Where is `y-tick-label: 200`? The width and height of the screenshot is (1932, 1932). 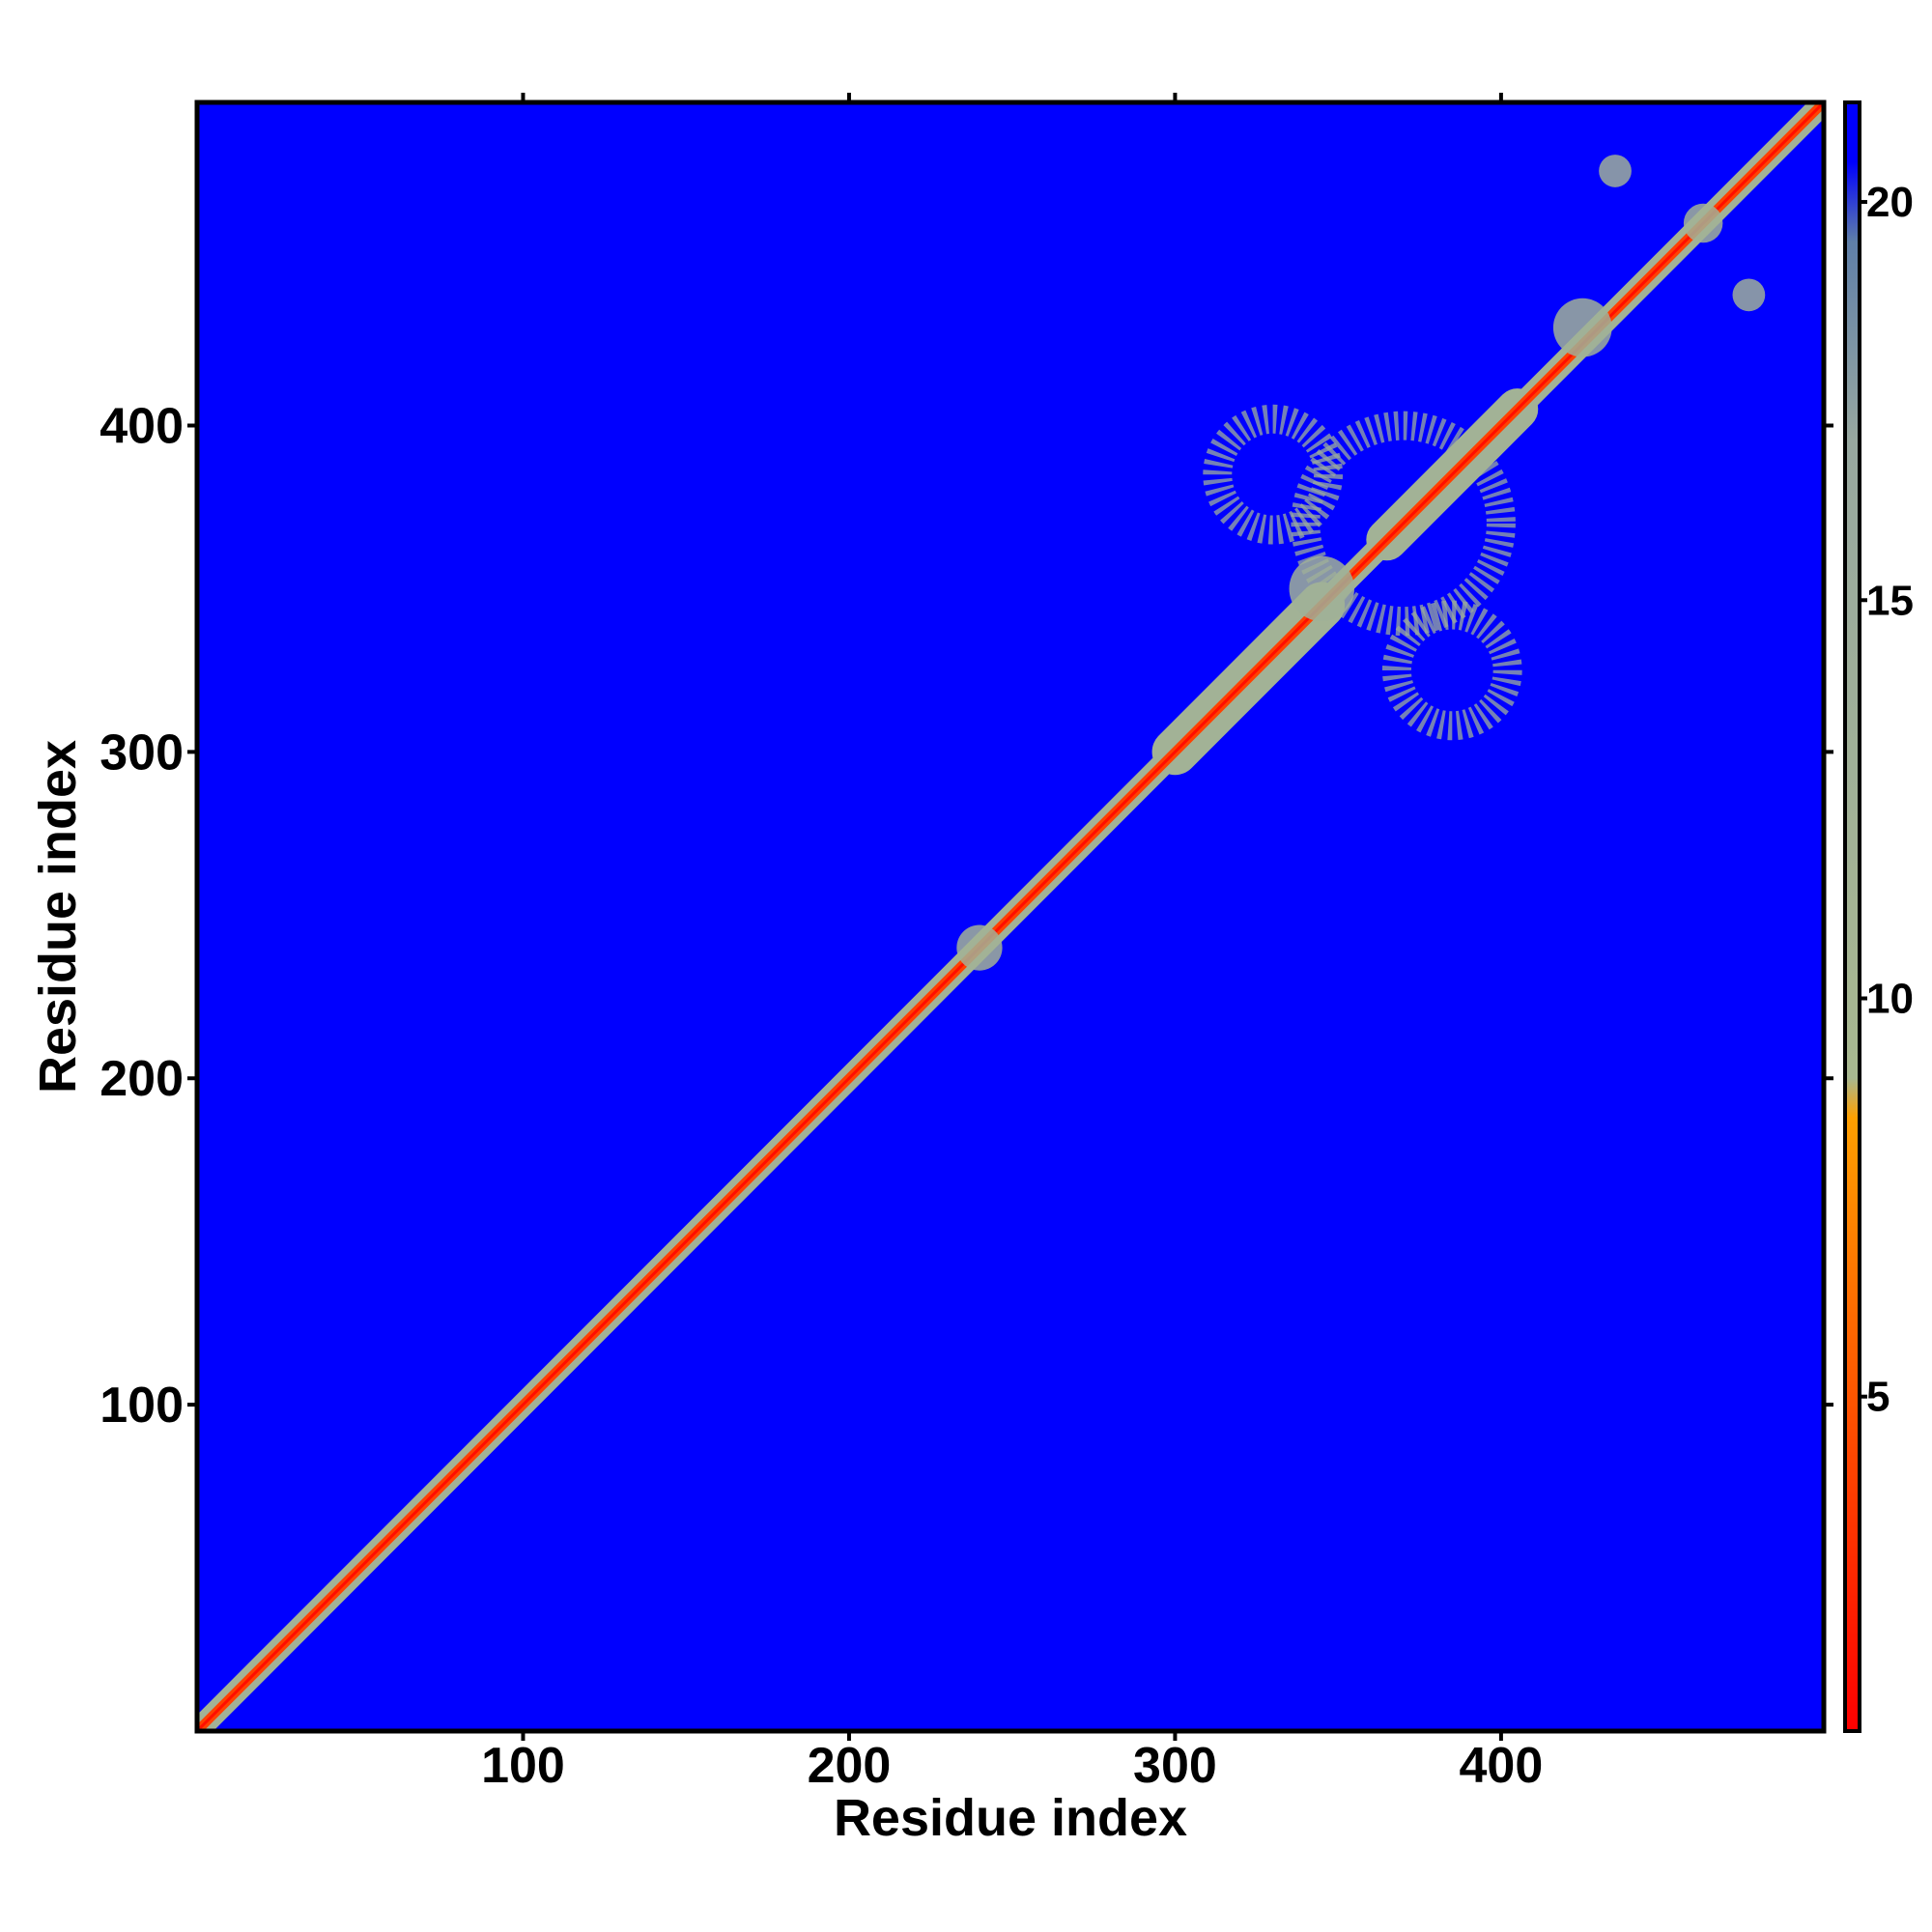
y-tick-label: 200 is located at coordinates (141, 1079).